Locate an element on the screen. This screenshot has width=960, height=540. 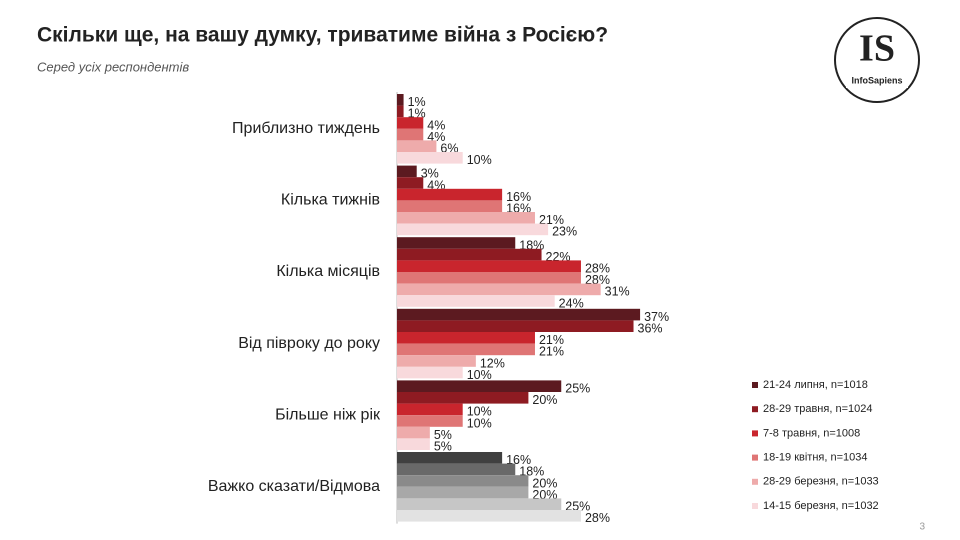
category-label: Кілька тижнів is located at coordinates (330, 200).